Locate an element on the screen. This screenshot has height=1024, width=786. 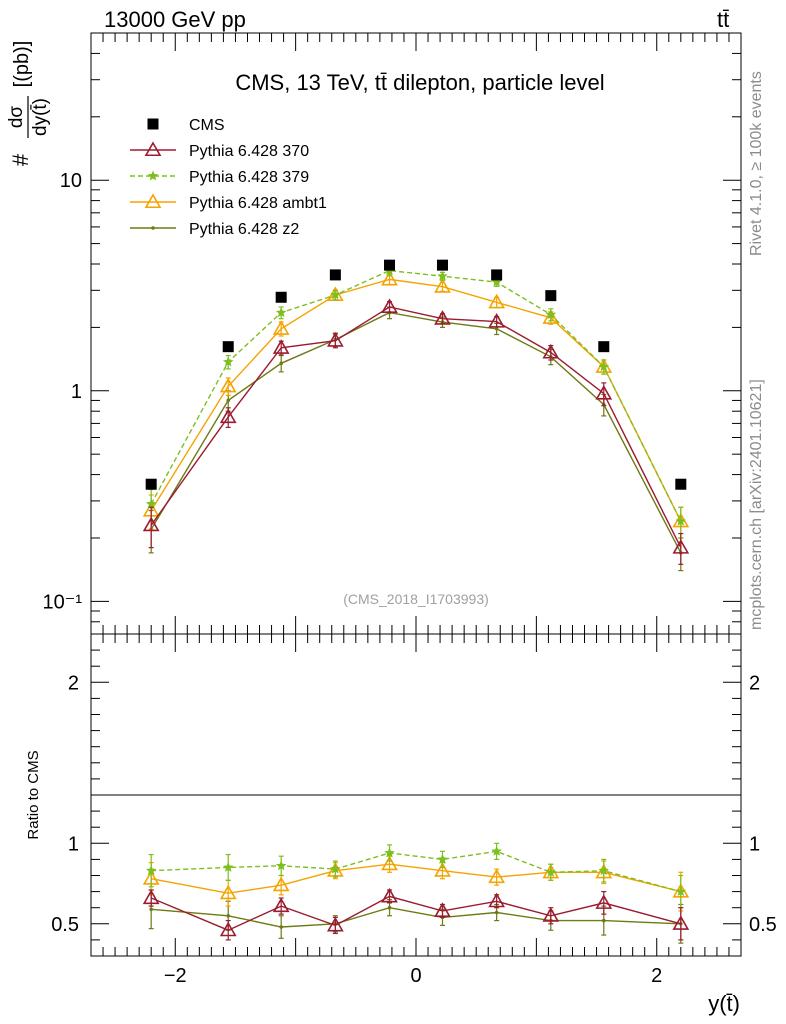
legend-label: Pythia 6.428 ambt1 is located at coordinates (258, 203).